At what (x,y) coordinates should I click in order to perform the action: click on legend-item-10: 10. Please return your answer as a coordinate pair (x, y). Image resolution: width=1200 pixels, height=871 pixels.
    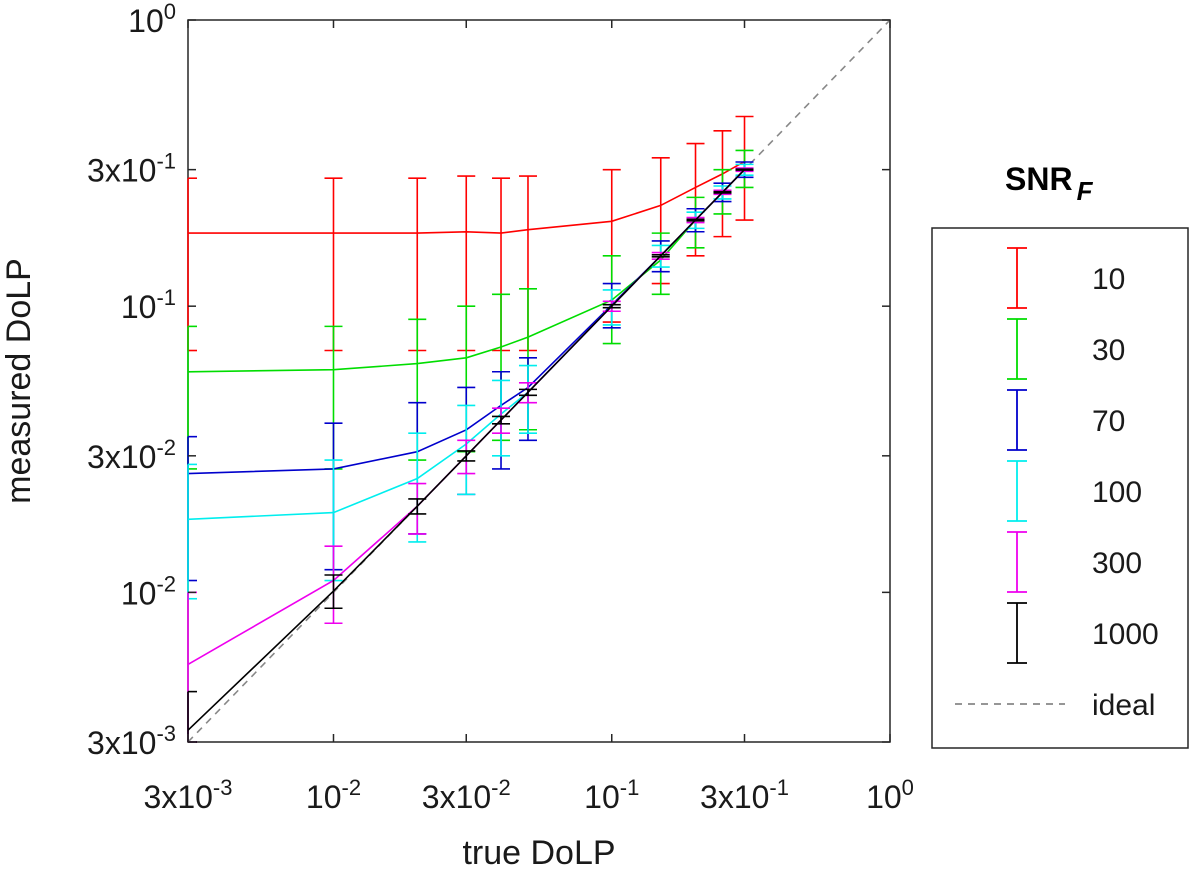
    Looking at the image, I should click on (1066, 278).